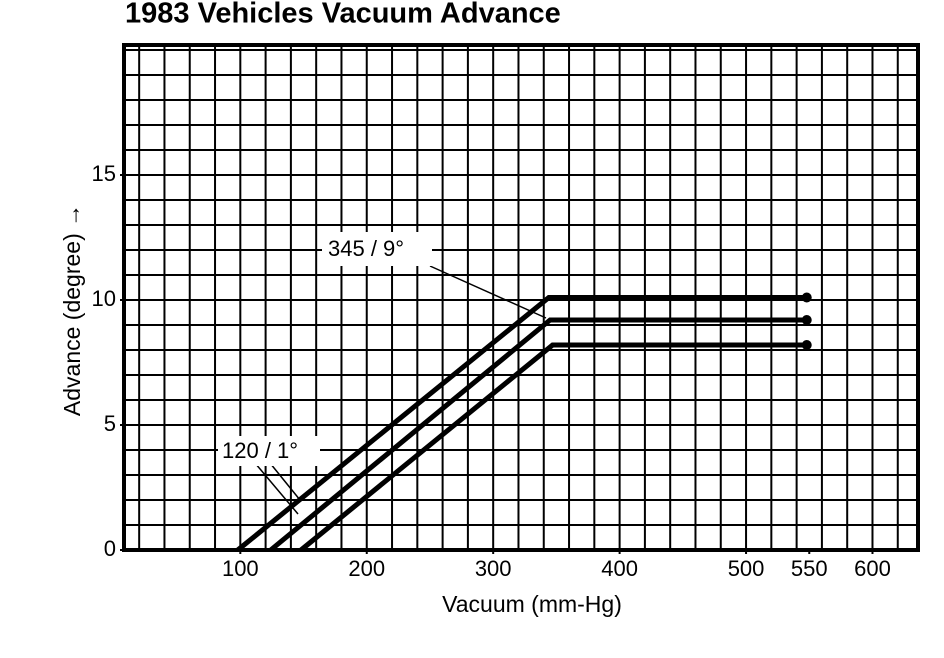 This screenshot has height=658, width=944. What do you see at coordinates (366, 568) in the screenshot?
I see `x-tick-label: 200` at bounding box center [366, 568].